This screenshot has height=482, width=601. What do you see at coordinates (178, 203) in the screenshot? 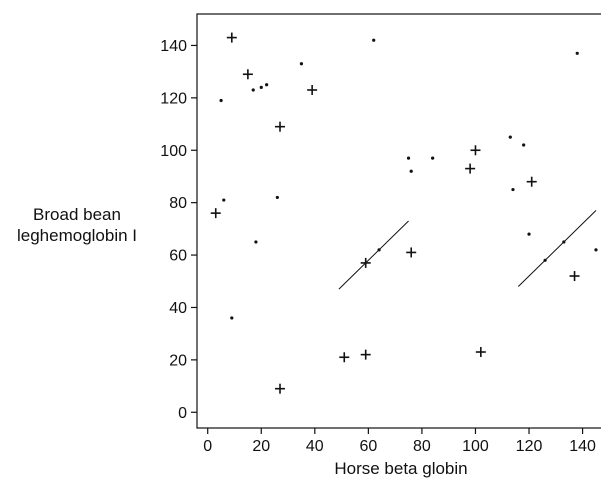
I see `y-tick-label: 80` at bounding box center [178, 203].